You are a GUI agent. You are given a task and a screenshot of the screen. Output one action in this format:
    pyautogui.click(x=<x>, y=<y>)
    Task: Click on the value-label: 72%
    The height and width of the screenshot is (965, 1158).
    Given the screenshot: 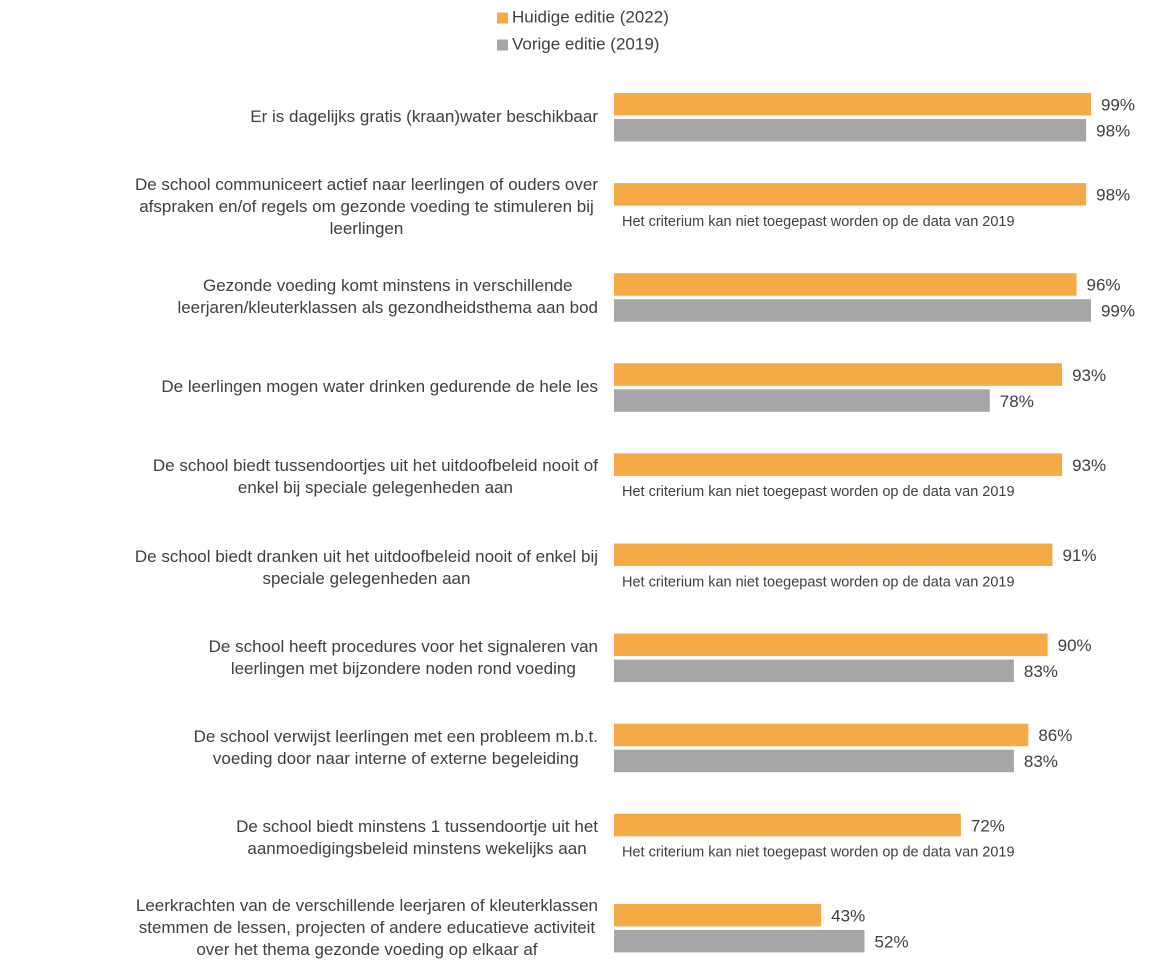 What is the action you would take?
    pyautogui.click(x=988, y=825)
    